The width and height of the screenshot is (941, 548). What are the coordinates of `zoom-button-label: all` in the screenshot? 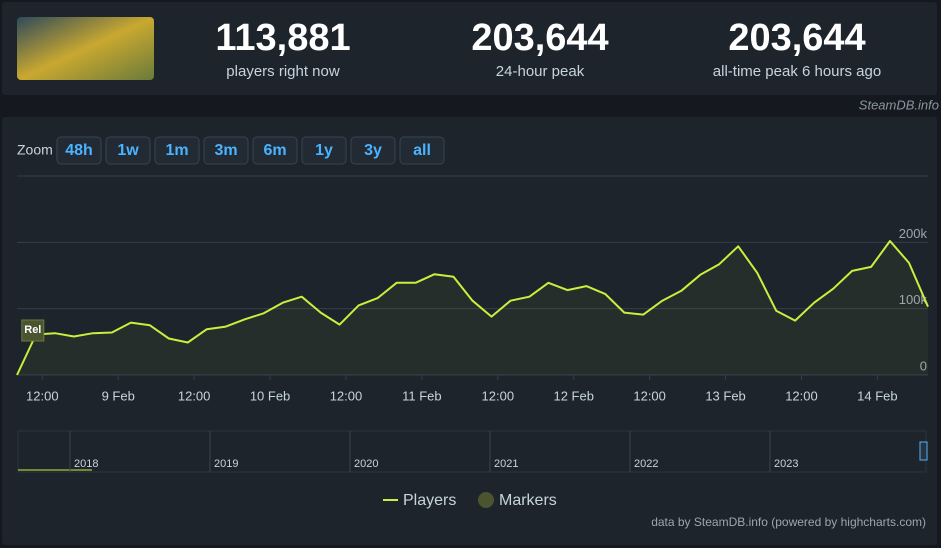 It's located at (422, 150).